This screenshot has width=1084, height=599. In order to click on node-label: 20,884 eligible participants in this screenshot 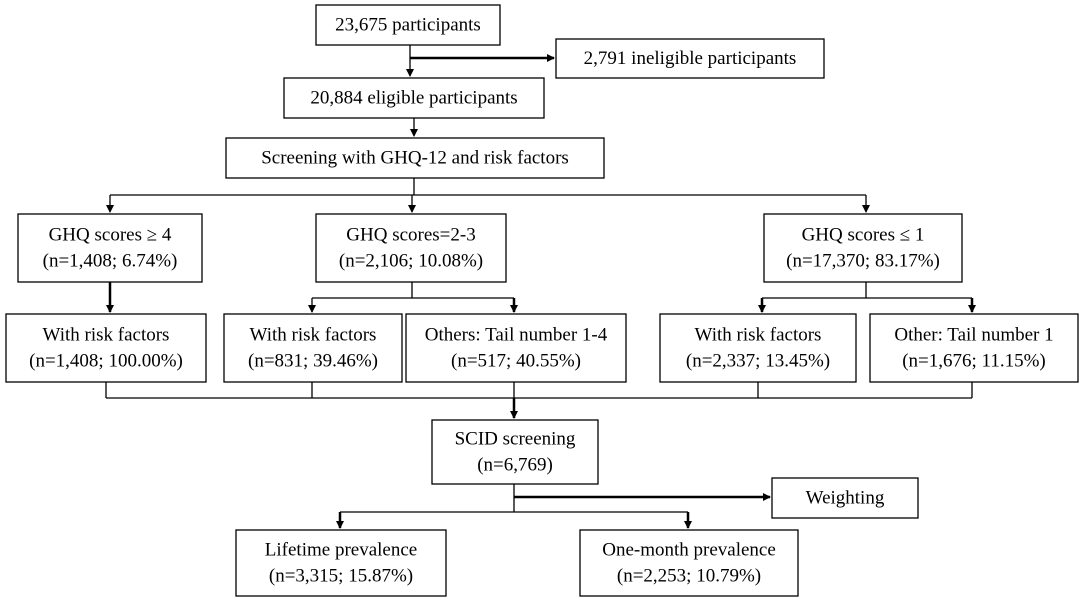, I will do `click(413, 97)`.